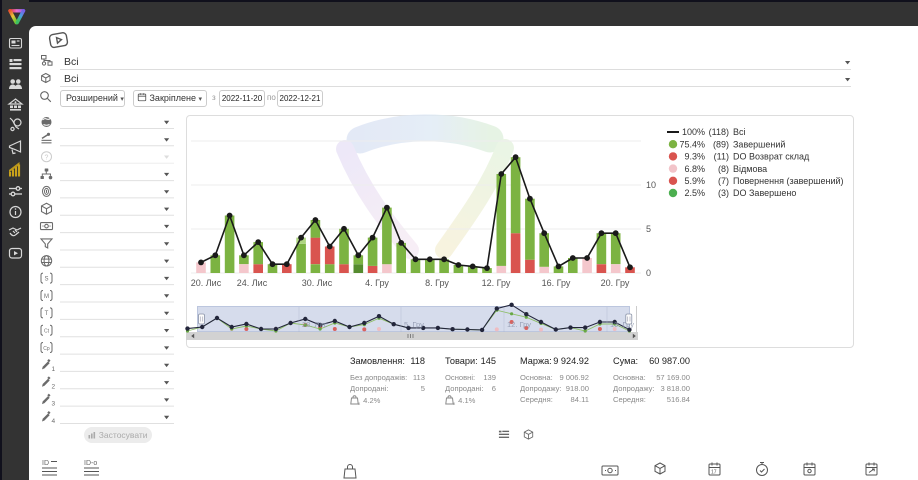 This screenshot has height=480, width=918. What do you see at coordinates (651, 185) in the screenshot?
I see `svg-text: 10` at bounding box center [651, 185].